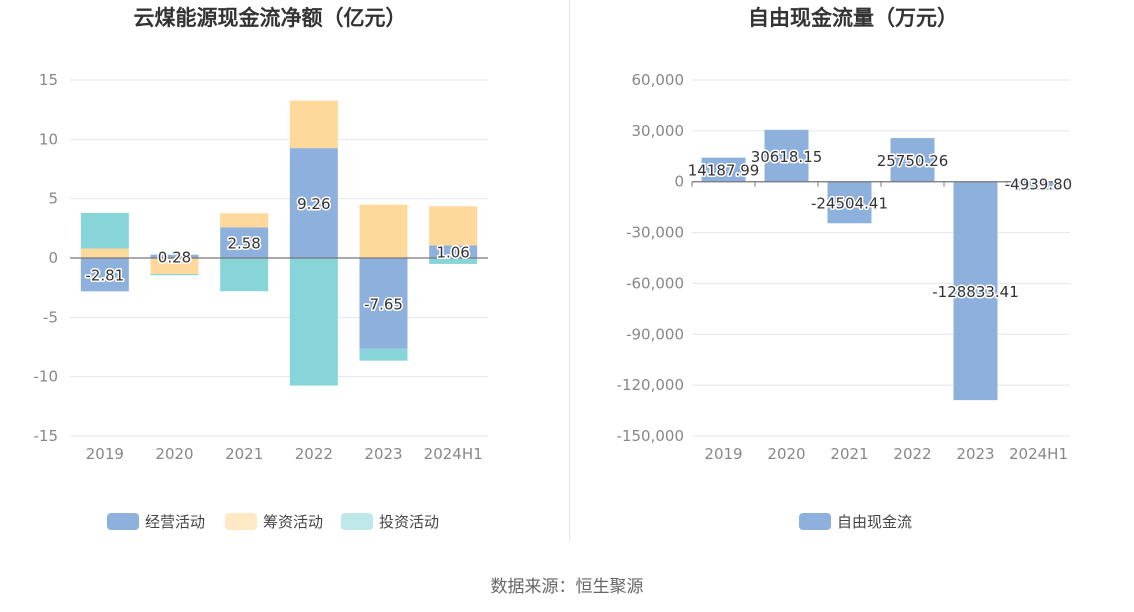 The width and height of the screenshot is (1134, 612). I want to click on y-tick-label: -150,000, so click(650, 436).